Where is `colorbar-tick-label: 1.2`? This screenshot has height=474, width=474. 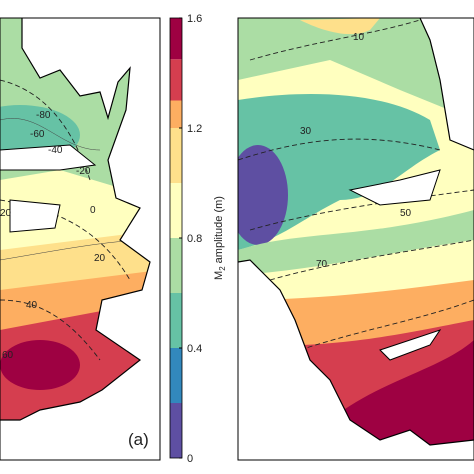
colorbar-tick-label: 1.2 is located at coordinates (194, 129).